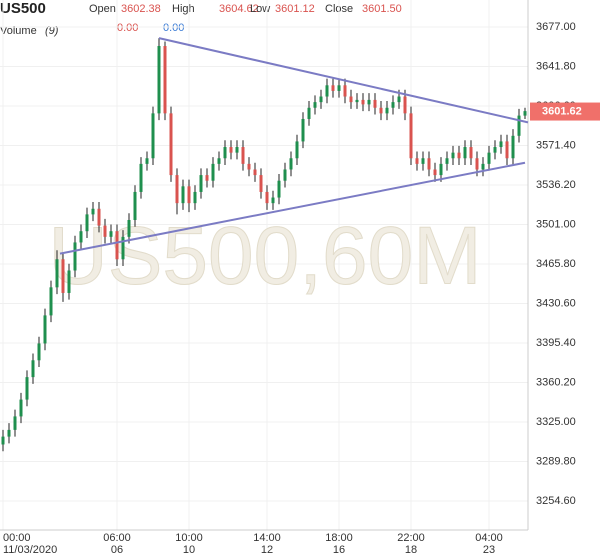 The width and height of the screenshot is (600, 558). I want to click on x-tick-date: 10, so click(189, 550).